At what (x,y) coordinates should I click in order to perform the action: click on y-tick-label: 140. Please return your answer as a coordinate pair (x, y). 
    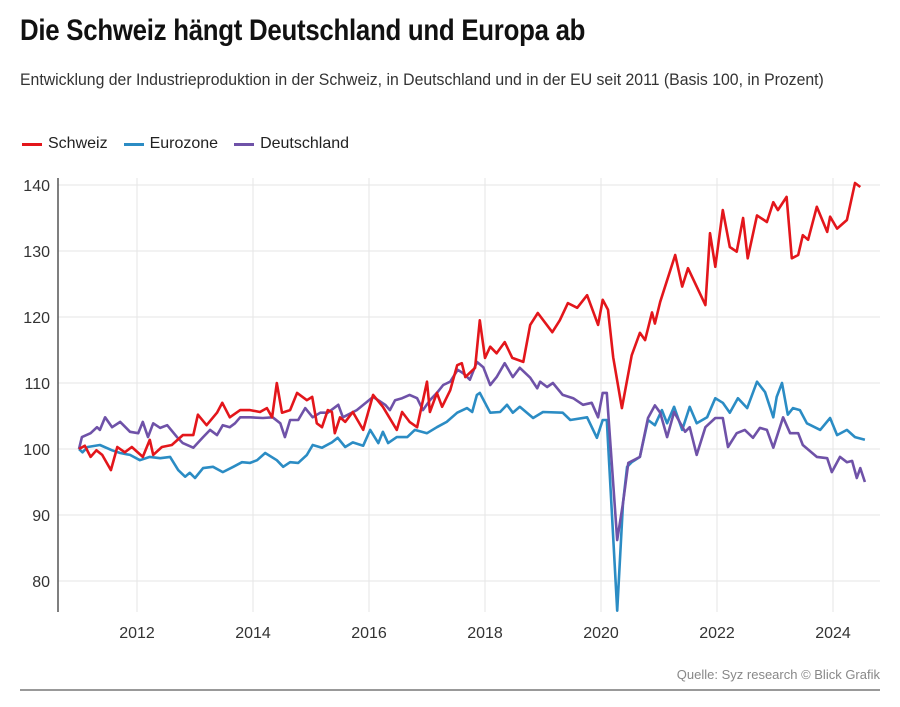
    Looking at the image, I should click on (36, 186).